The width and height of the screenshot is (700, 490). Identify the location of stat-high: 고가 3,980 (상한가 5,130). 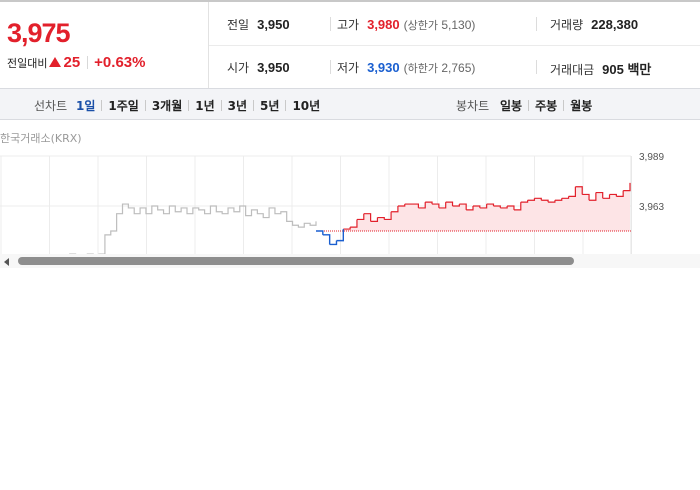
(406, 24).